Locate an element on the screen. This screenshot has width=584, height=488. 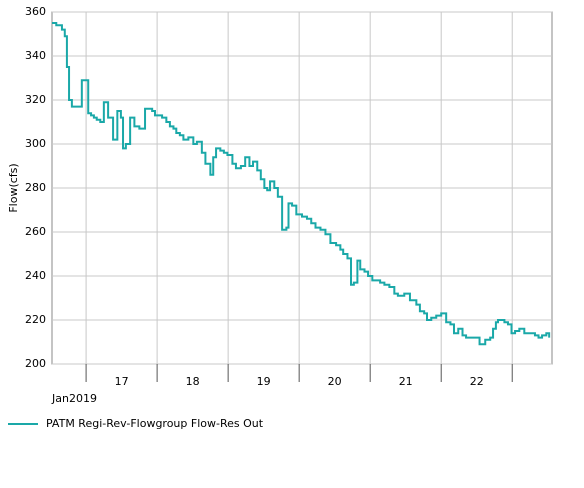
y-tick-label: 240 is located at coordinates (35, 275).